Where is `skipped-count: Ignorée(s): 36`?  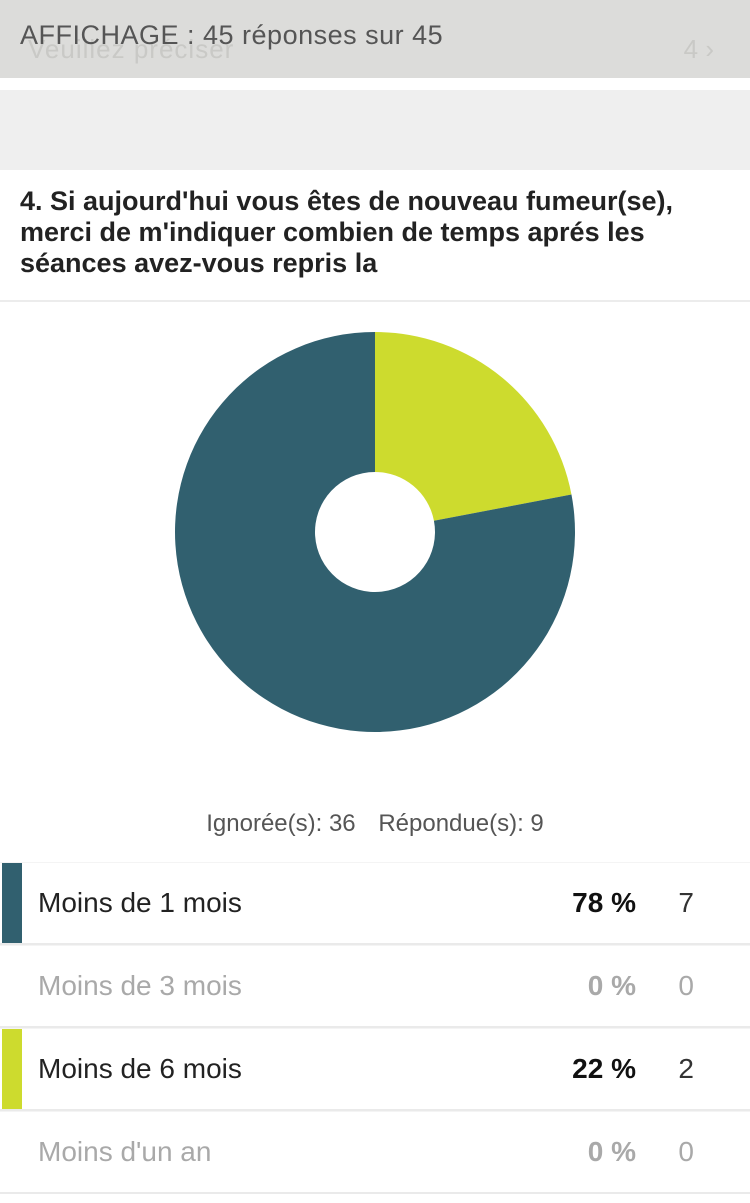
skipped-count: Ignorée(s): 36 is located at coordinates (281, 823).